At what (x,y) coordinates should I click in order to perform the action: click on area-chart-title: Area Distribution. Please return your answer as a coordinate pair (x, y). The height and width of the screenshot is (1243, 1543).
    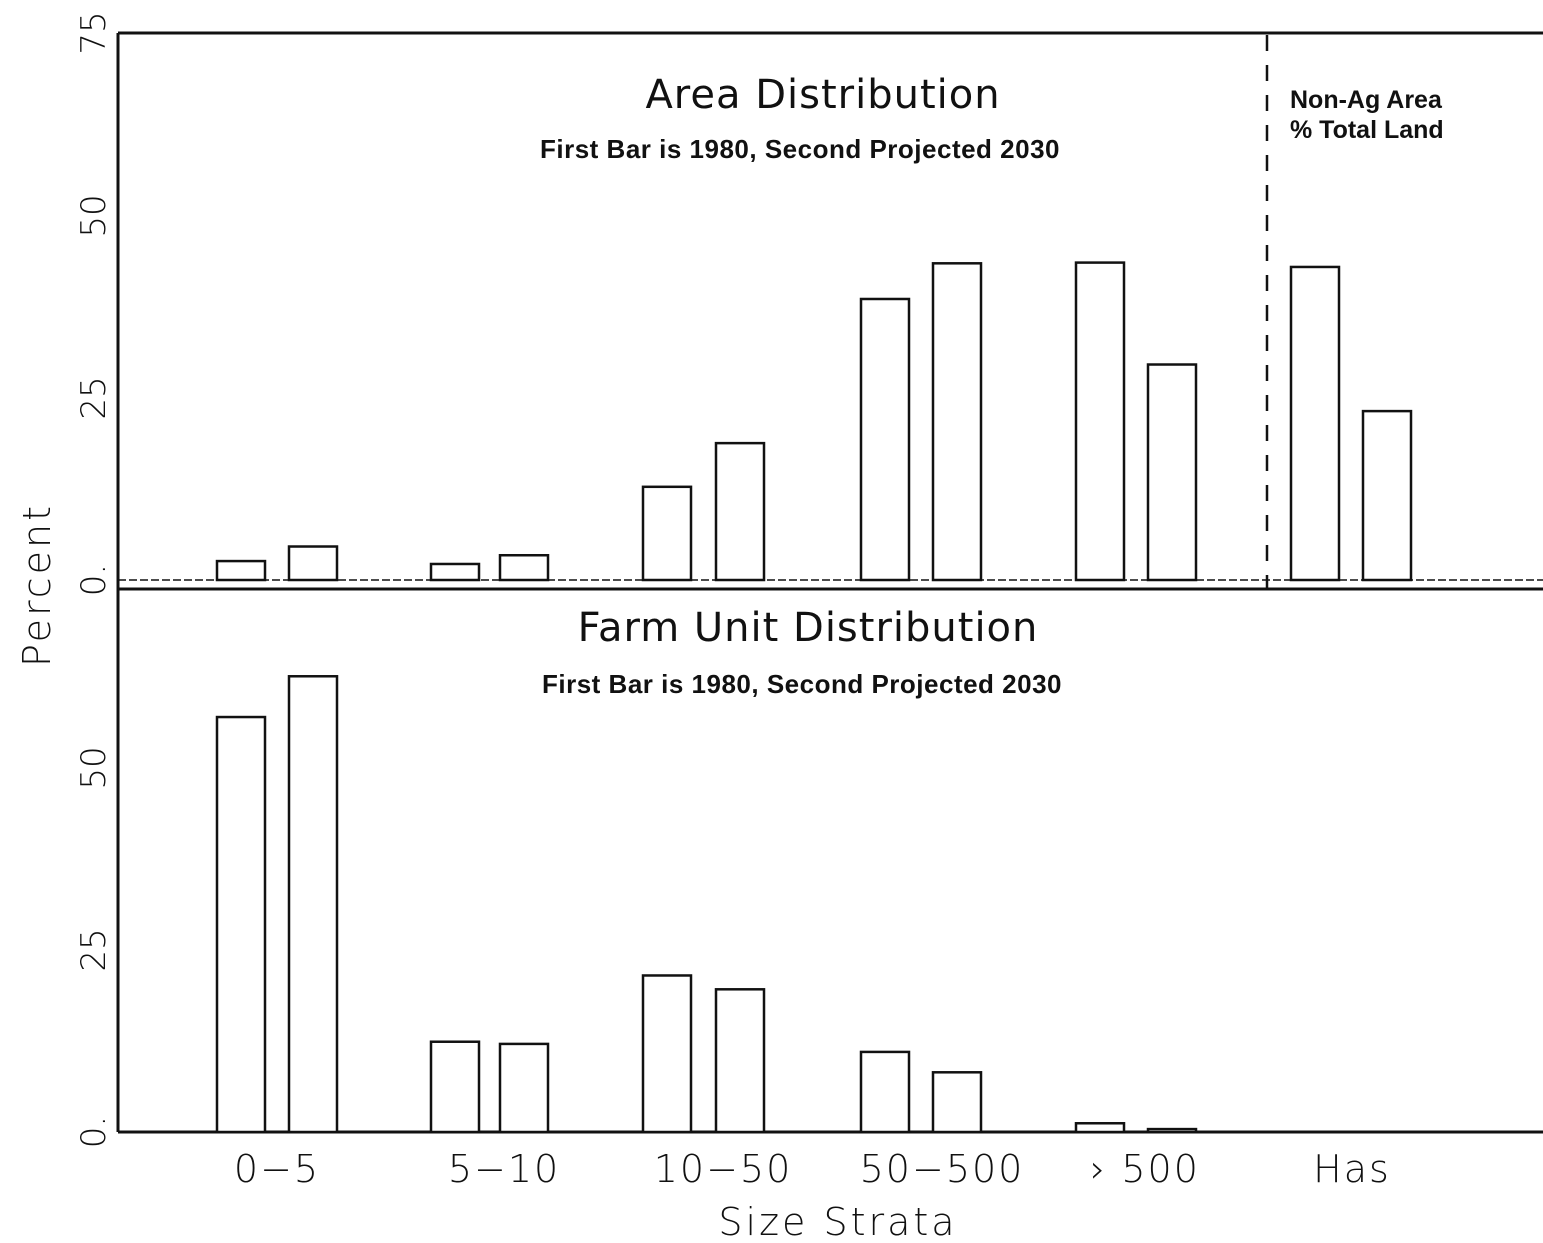
    Looking at the image, I should click on (822, 95).